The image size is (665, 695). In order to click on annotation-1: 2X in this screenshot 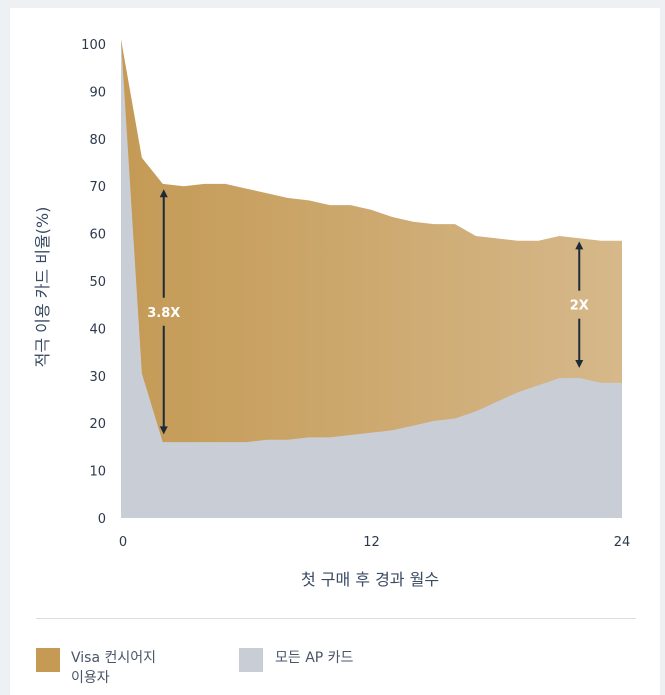, I will do `click(579, 305)`.